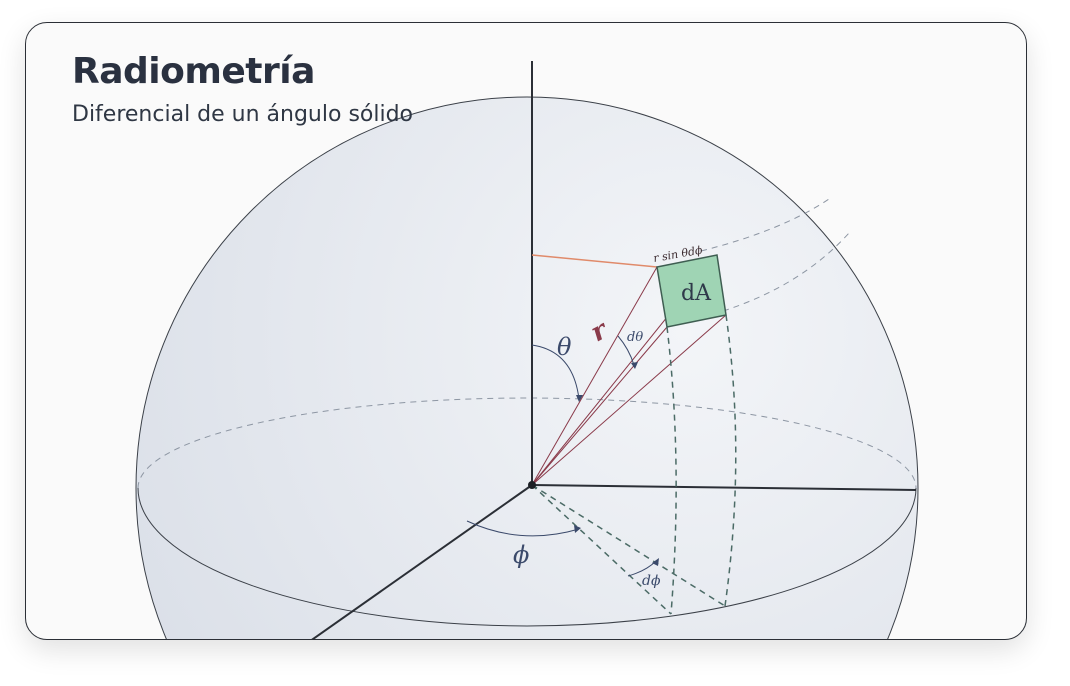  I want to click on d-phi-arrowhead, so click(655, 562).